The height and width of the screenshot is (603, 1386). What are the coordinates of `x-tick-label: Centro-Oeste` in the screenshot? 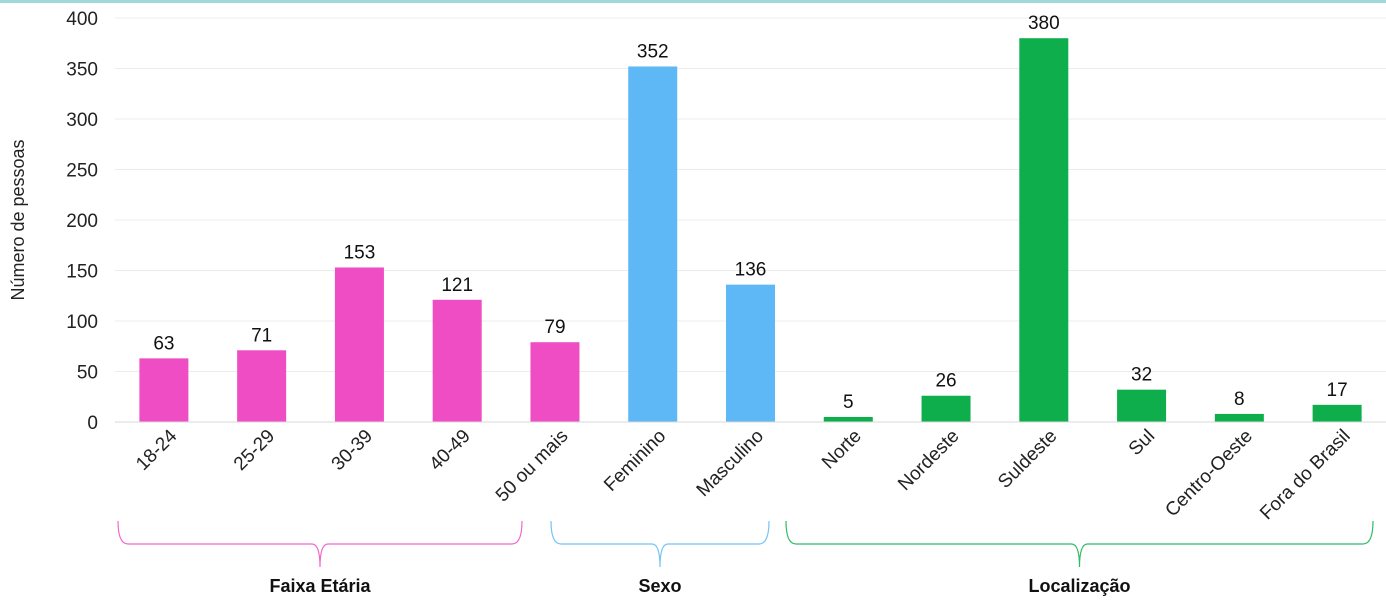 It's located at (1208, 473).